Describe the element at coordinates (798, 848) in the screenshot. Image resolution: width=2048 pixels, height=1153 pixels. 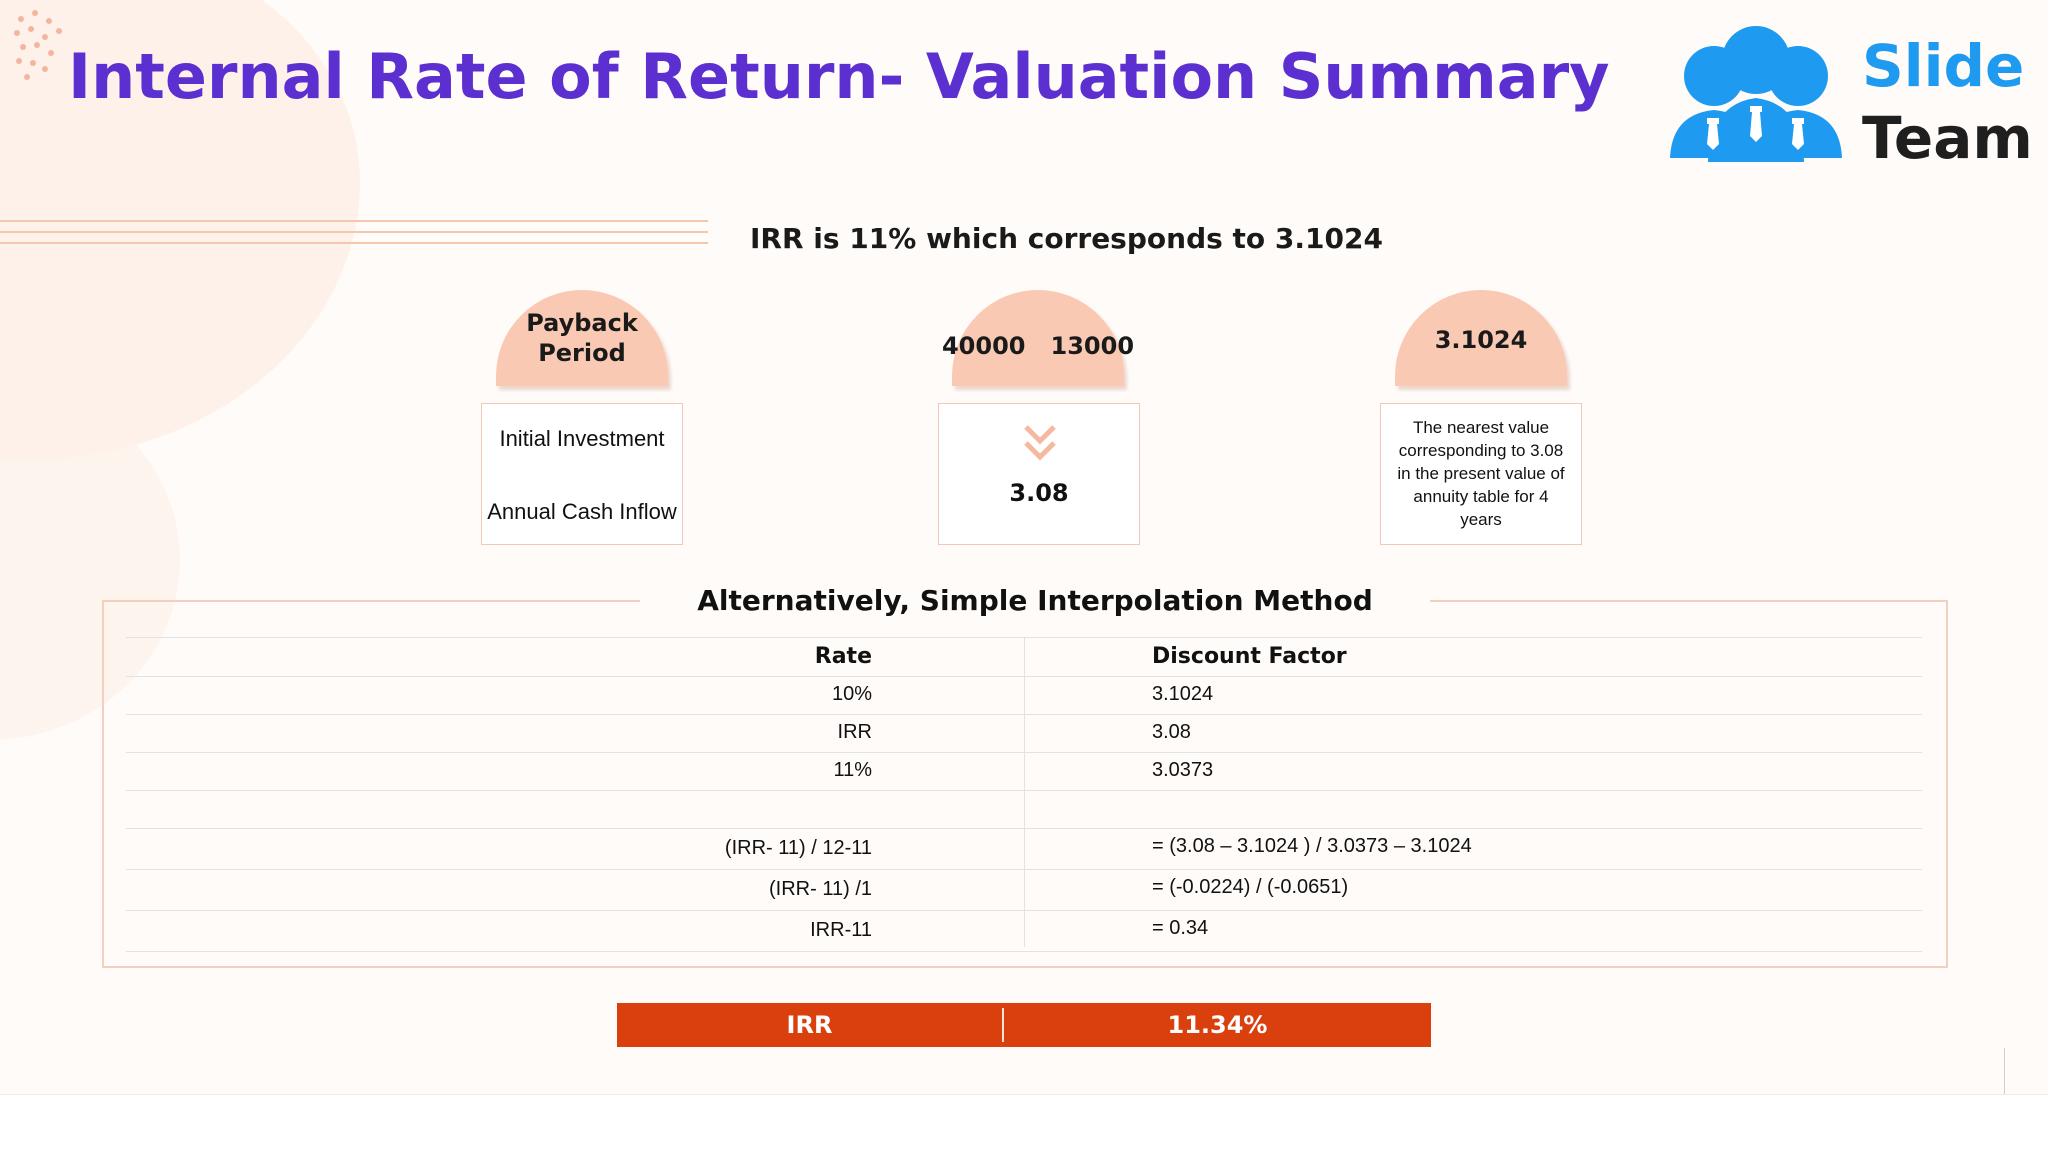
I see `formula-left-cell: (IRR- 11) / 12-11` at that location.